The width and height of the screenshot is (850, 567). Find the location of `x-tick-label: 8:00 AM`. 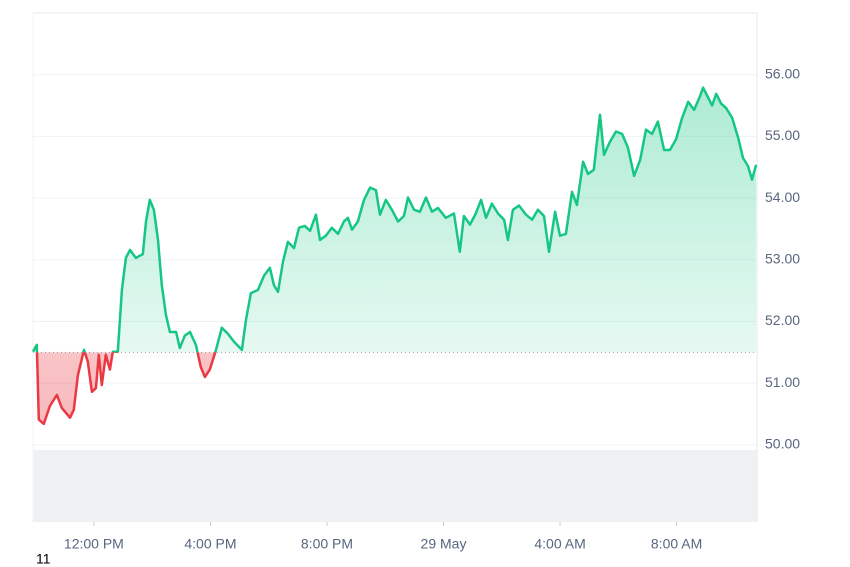

x-tick-label: 8:00 AM is located at coordinates (676, 544).